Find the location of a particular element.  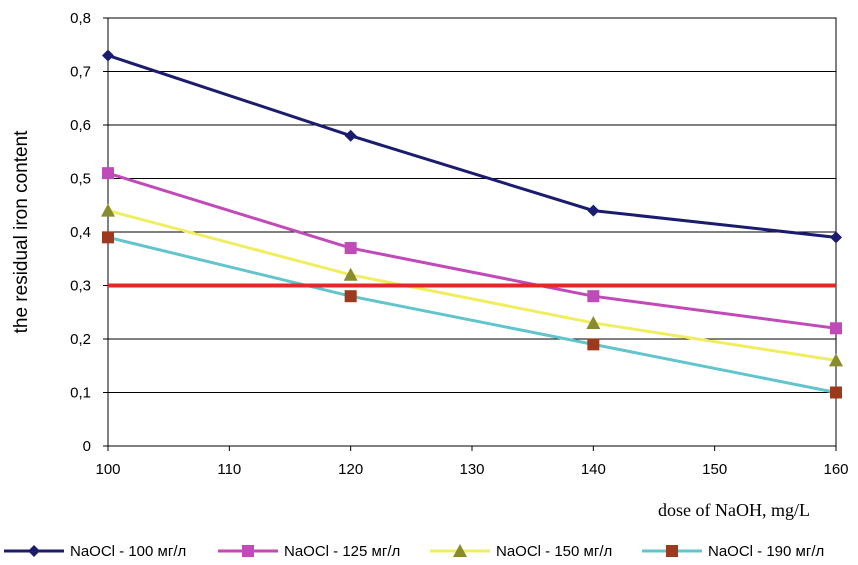

legend-label-2: NaOCl - 125 мг/л is located at coordinates (342, 551).